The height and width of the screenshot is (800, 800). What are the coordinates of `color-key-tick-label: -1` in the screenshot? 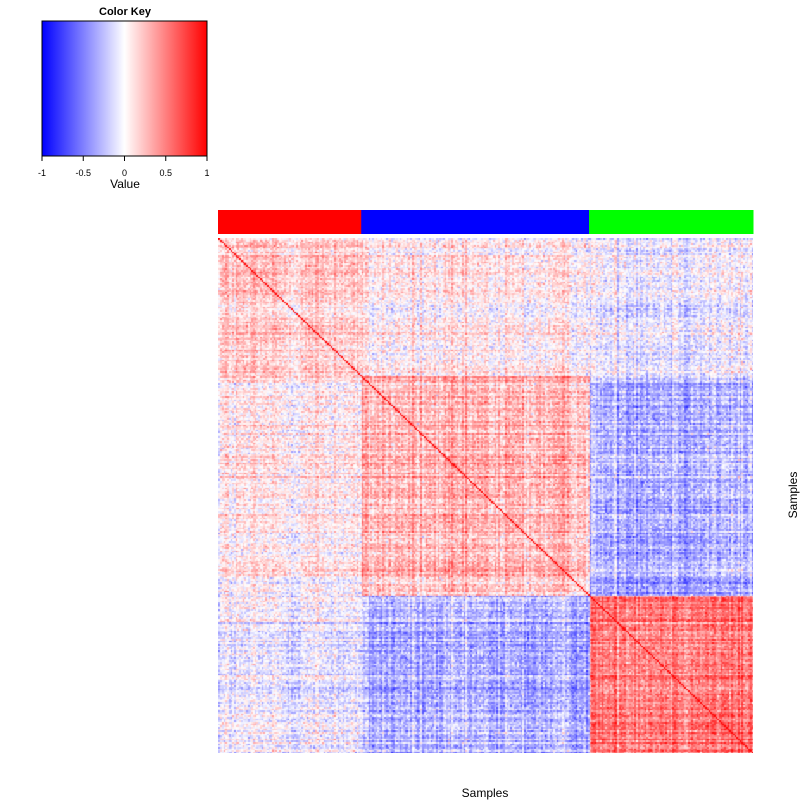 It's located at (42, 173).